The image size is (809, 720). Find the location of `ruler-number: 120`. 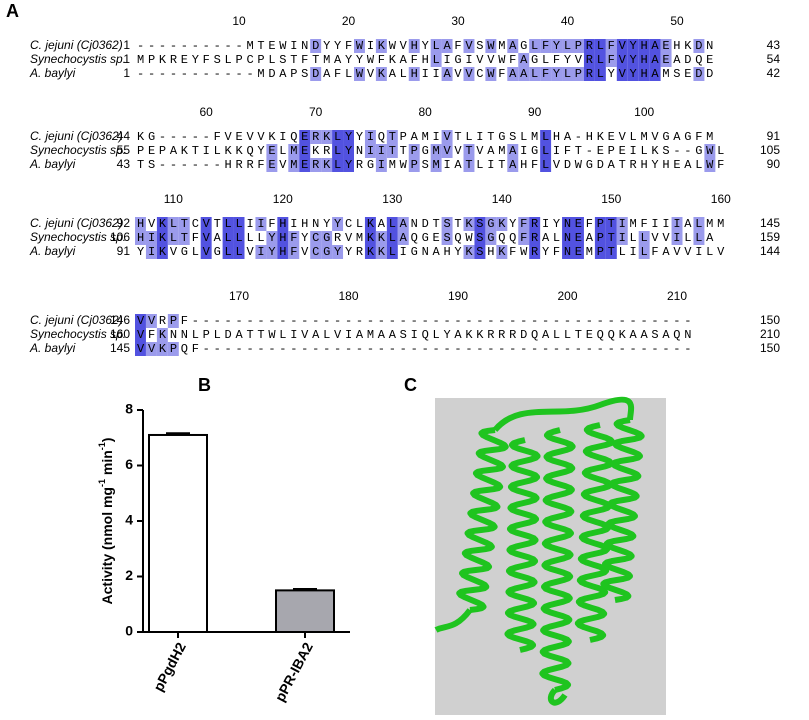

ruler-number: 120 is located at coordinates (283, 199).